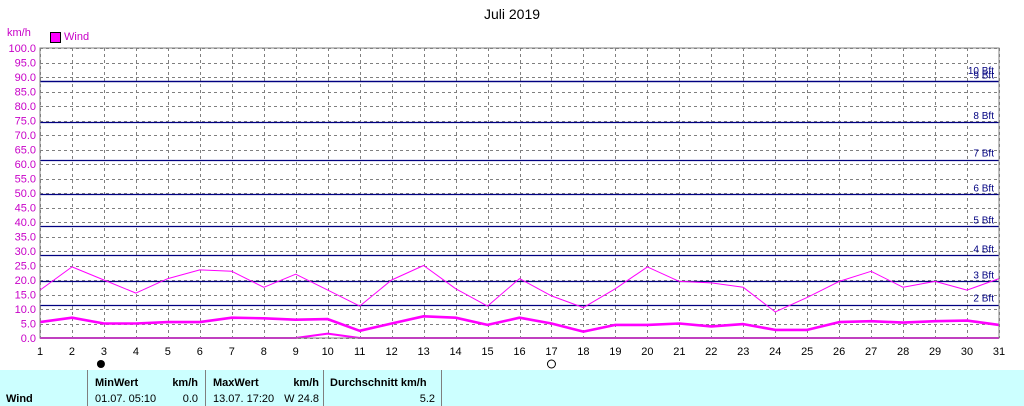  I want to click on beaufort-label: 6 Bft, so click(983, 188).